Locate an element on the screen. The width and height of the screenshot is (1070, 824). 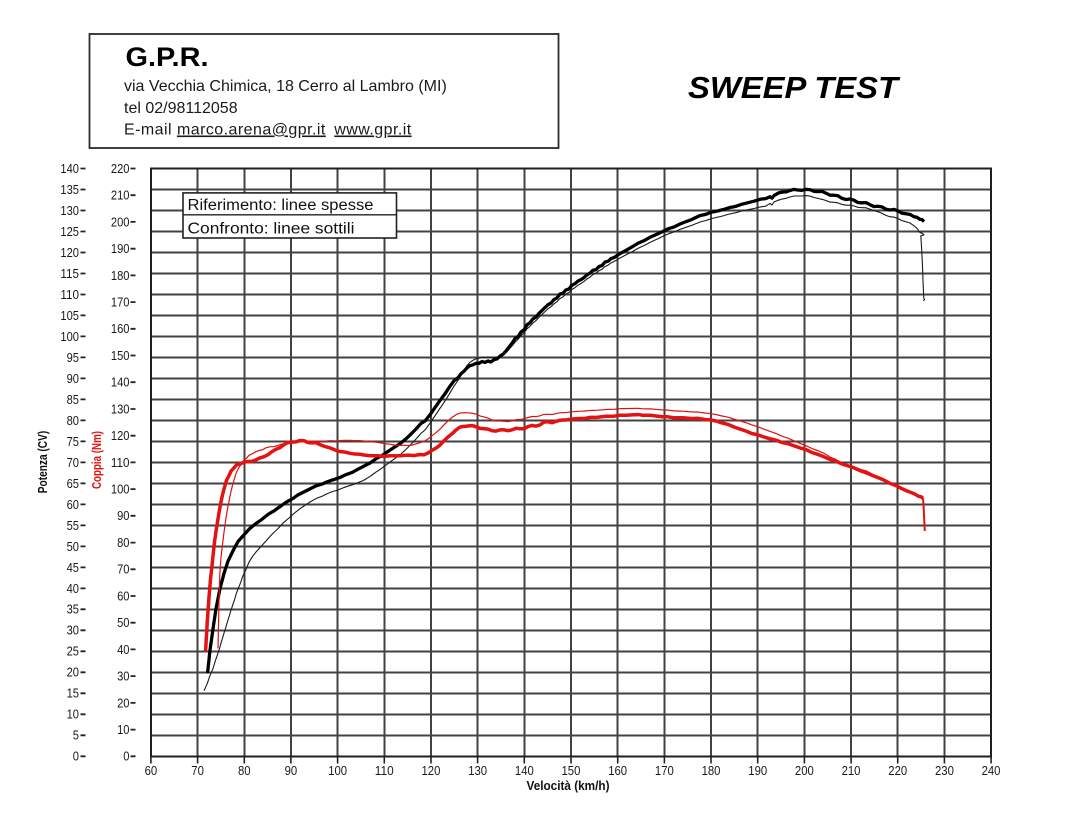
svg-text: 105 is located at coordinates (69, 315).